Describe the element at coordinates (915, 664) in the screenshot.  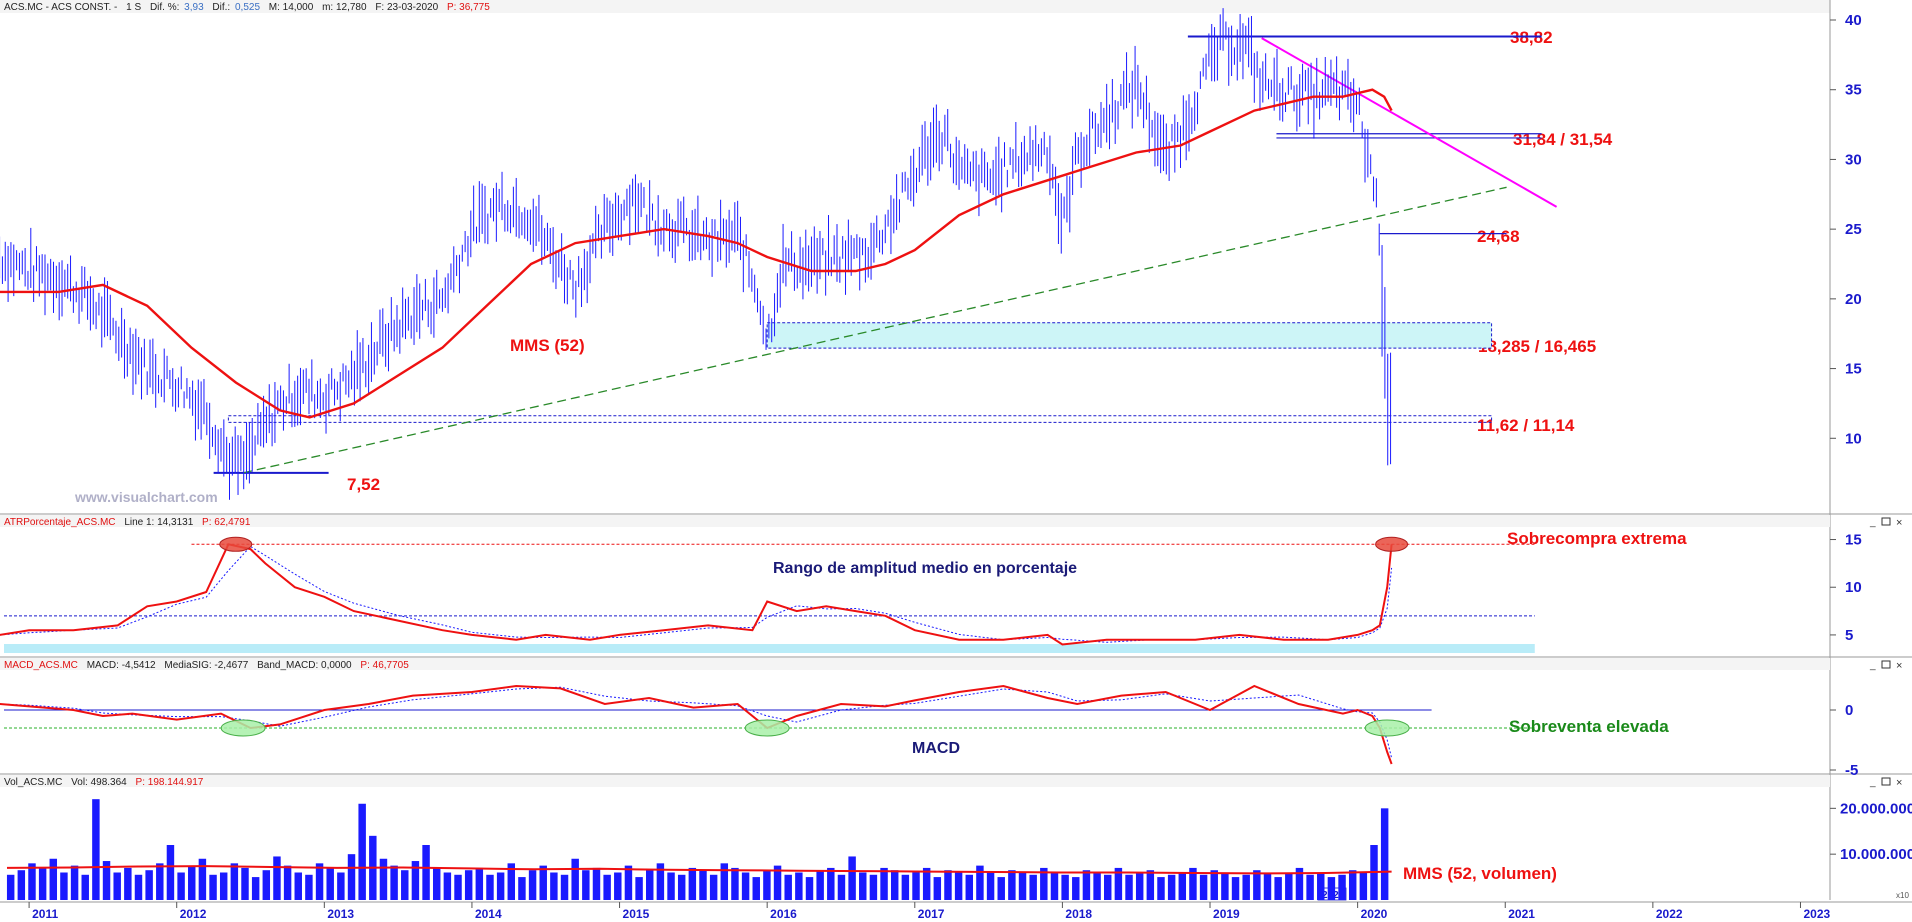
I see `macd-header-bar` at that location.